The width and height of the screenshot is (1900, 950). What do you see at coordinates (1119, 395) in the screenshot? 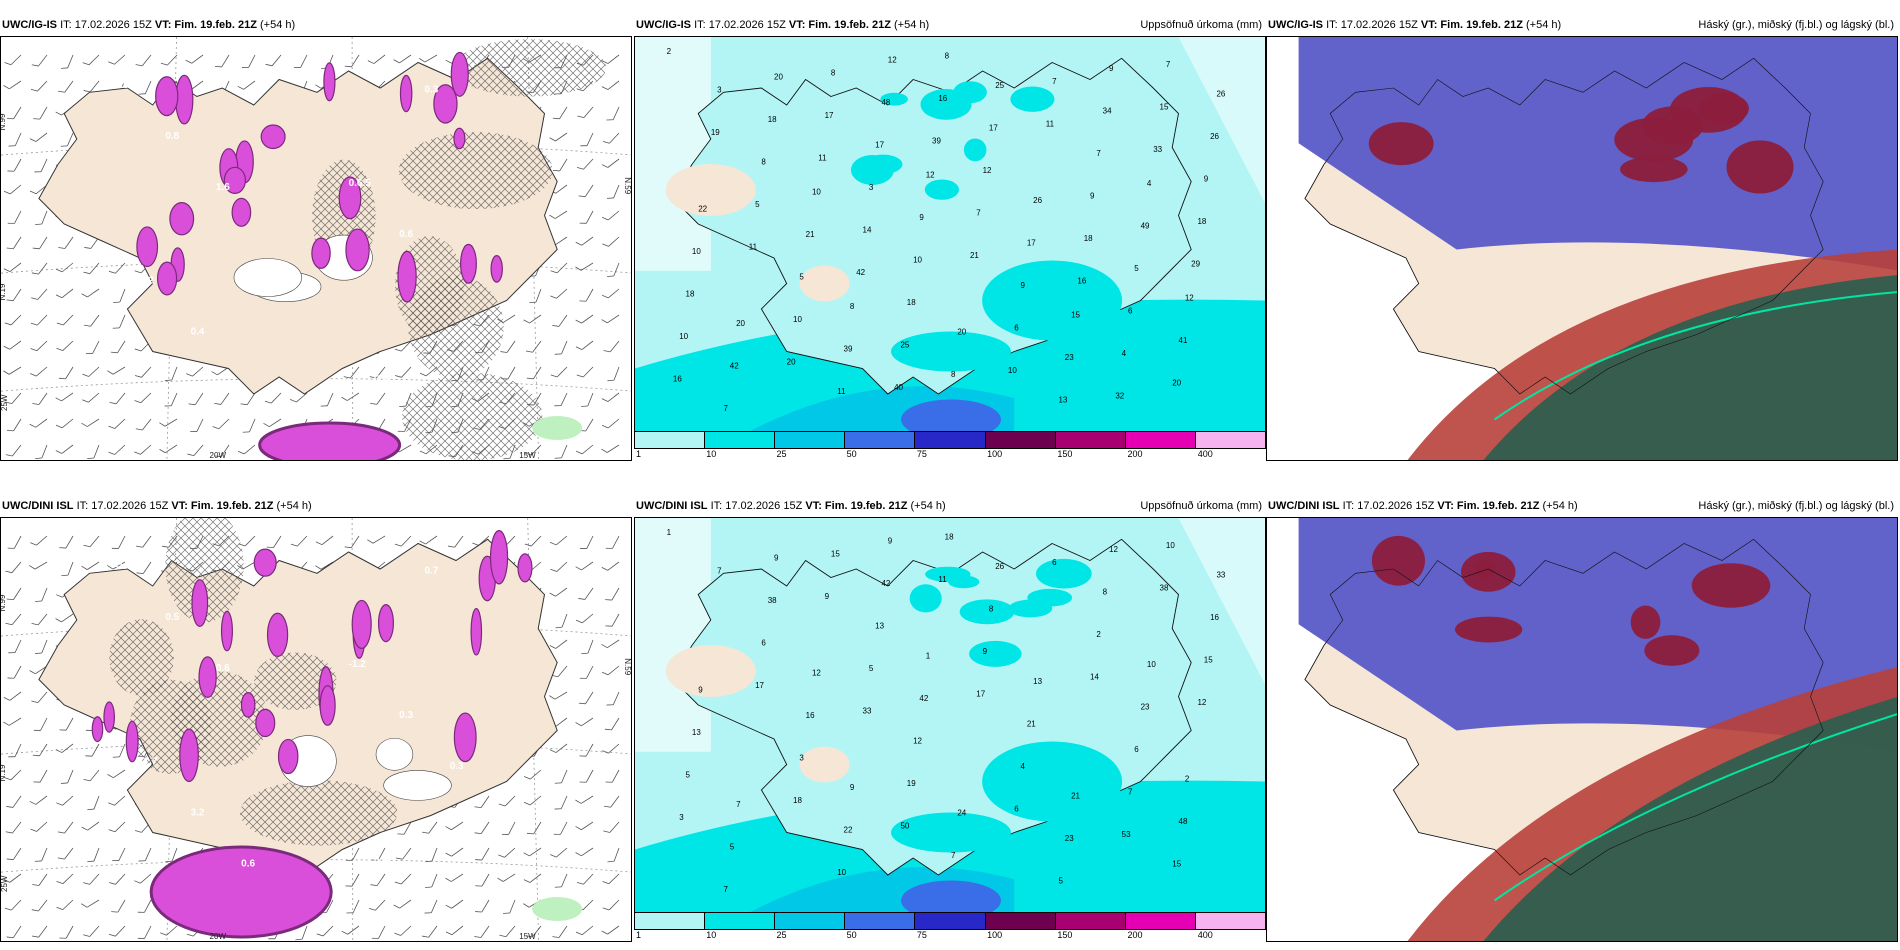
I see `precip-amount-label: 32` at bounding box center [1119, 395].